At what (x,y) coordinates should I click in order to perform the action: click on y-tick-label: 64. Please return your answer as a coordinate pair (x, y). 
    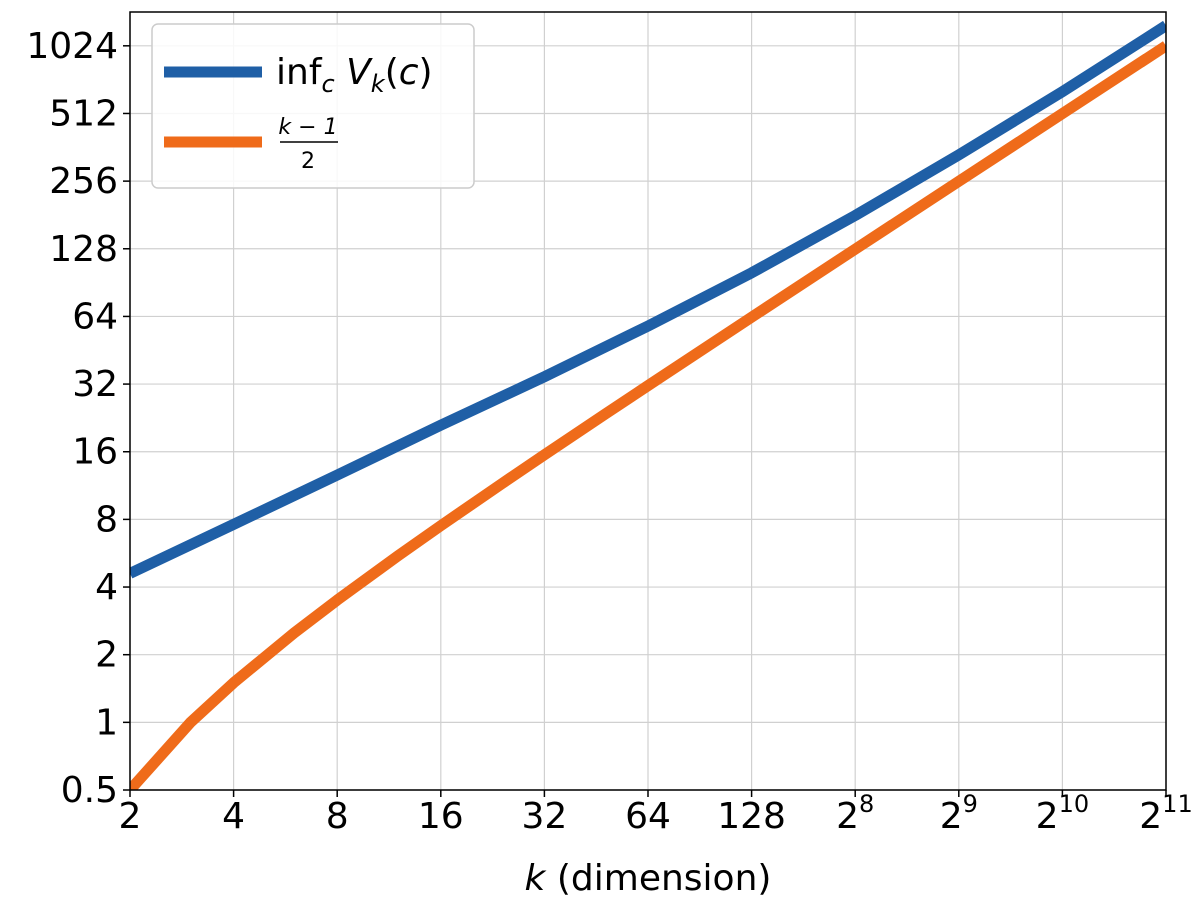
    Looking at the image, I should click on (95, 316).